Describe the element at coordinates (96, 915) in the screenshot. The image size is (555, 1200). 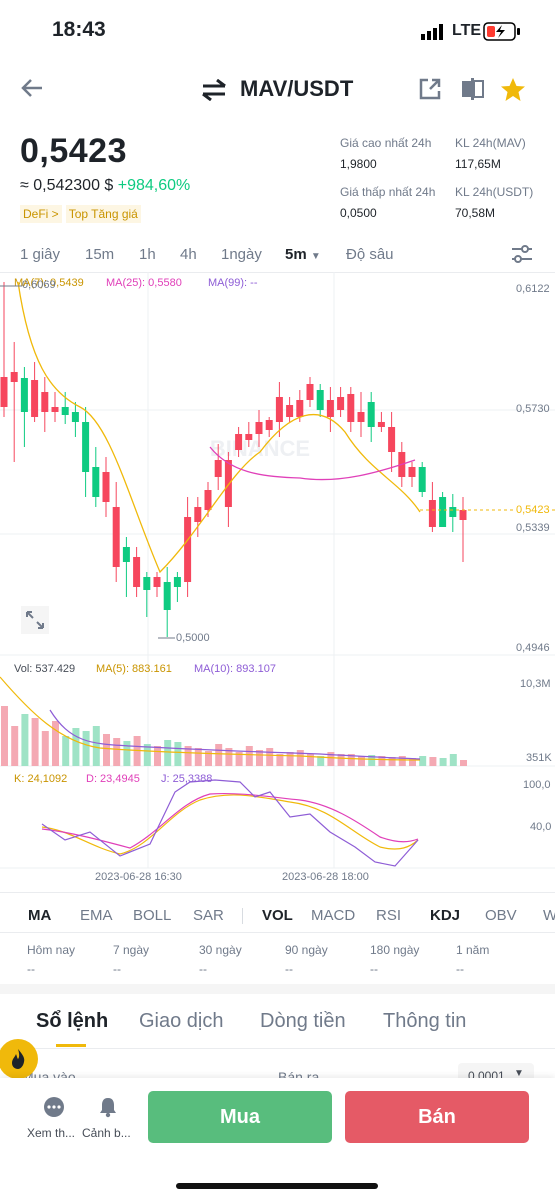
I see `ind-tab-ema: EMA` at that location.